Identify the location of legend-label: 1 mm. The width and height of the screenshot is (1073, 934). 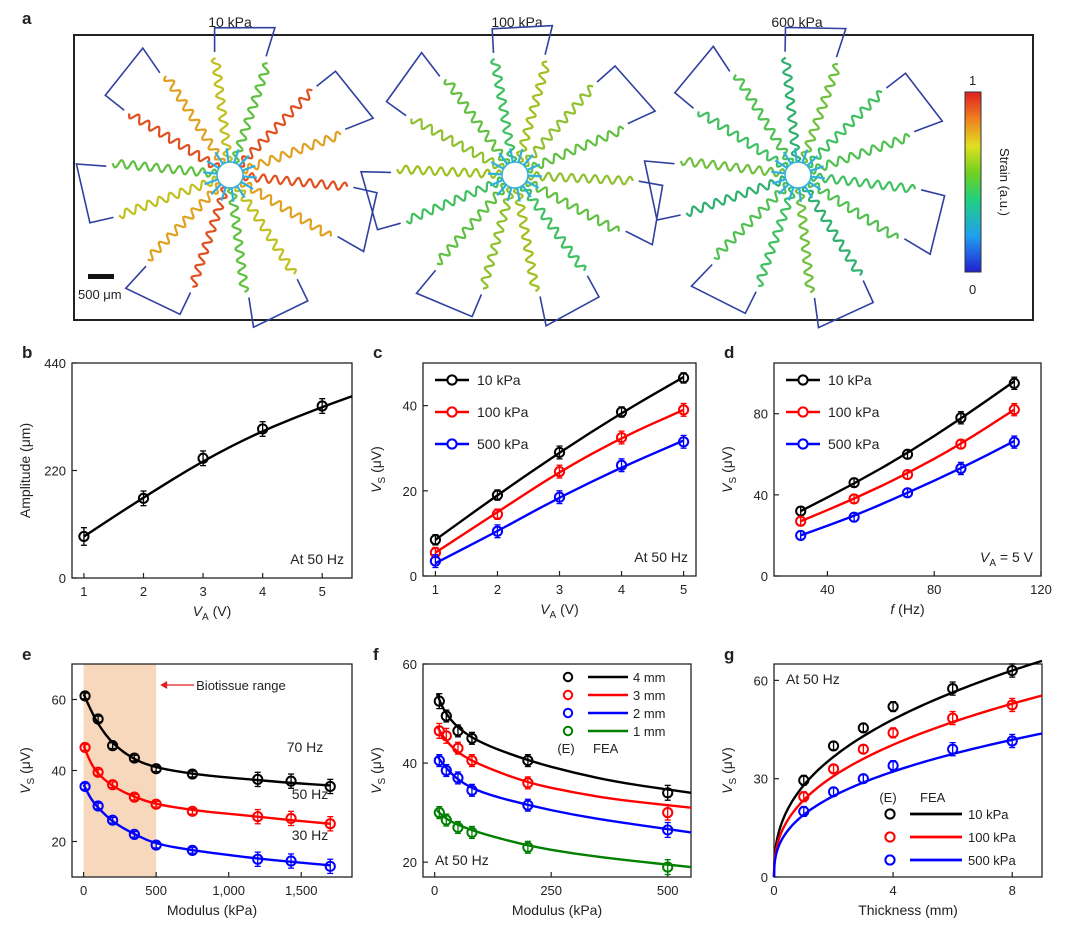
(649, 731).